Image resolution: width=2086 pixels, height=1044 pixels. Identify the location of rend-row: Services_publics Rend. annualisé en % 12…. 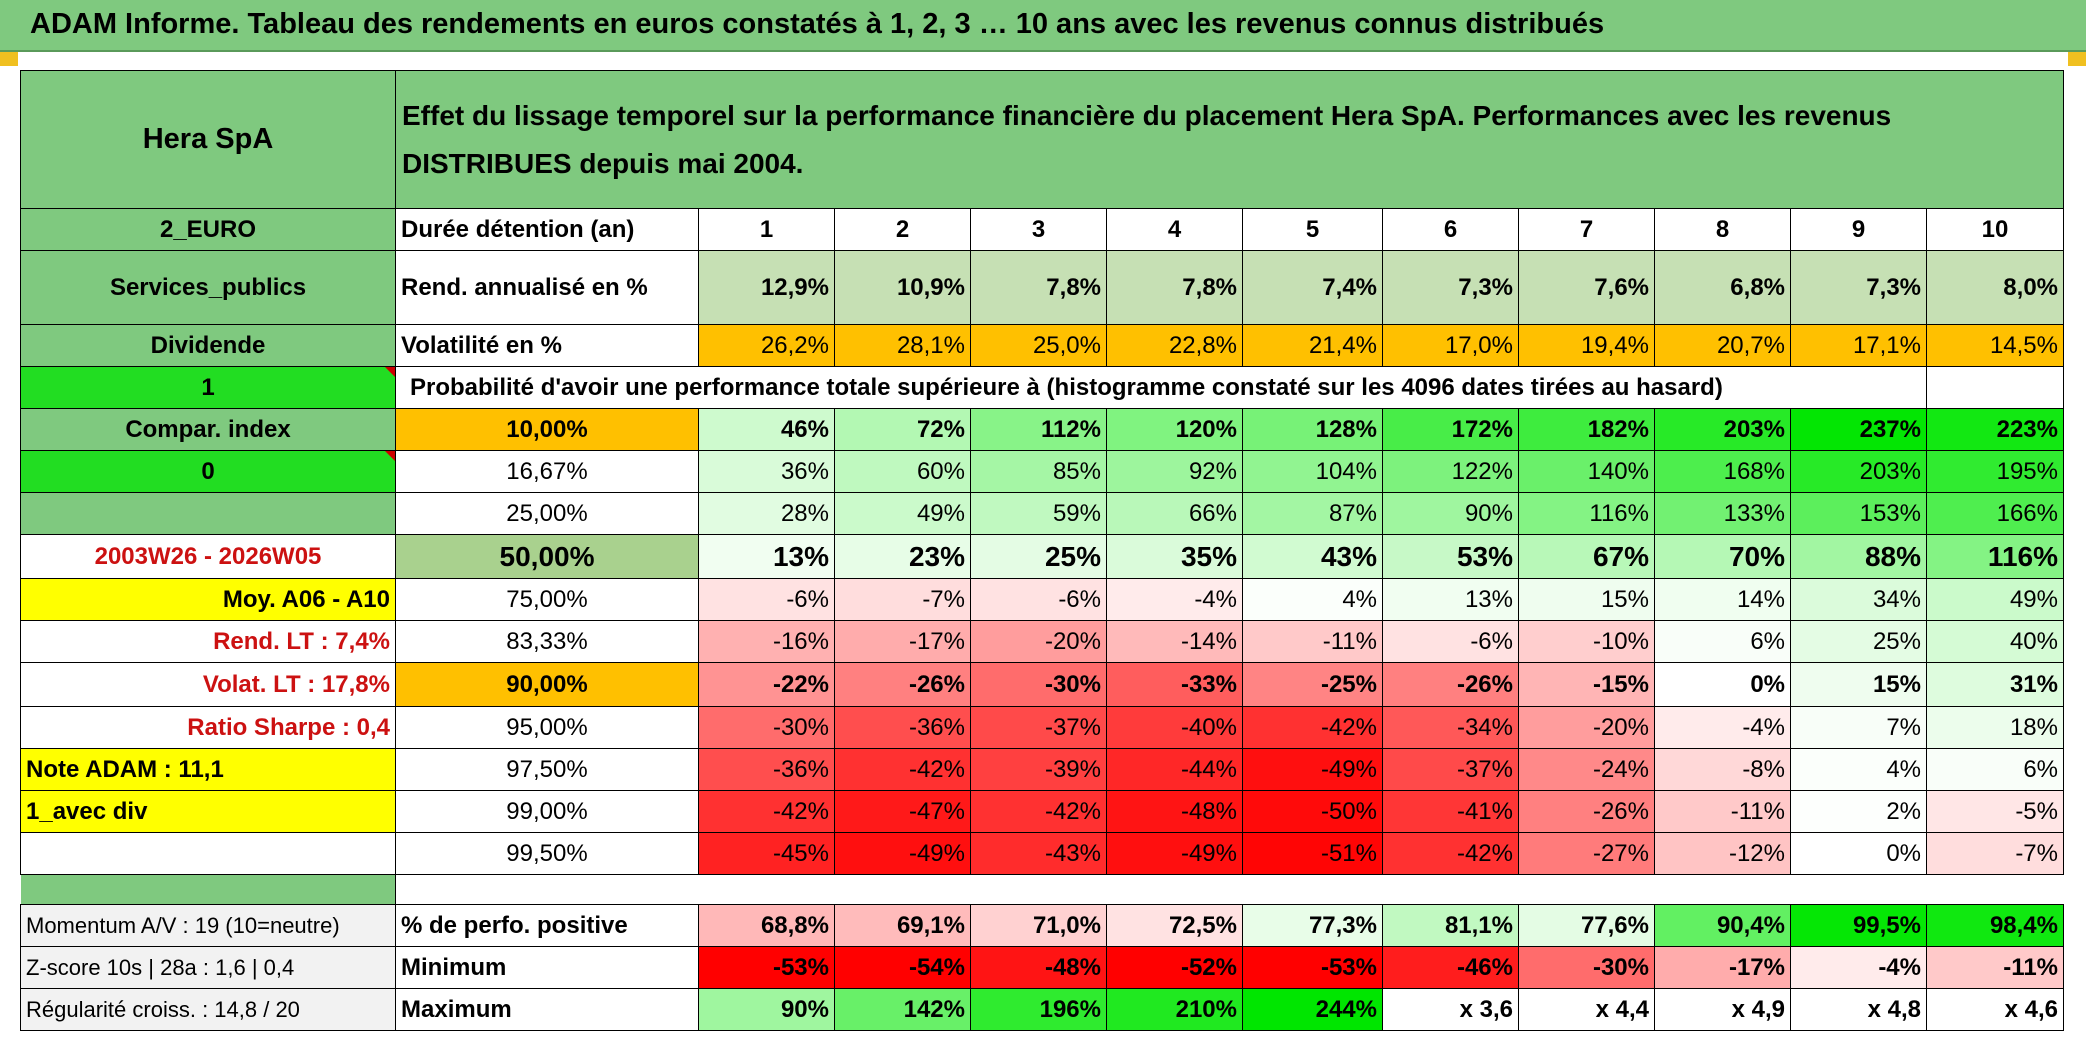
(1042, 287).